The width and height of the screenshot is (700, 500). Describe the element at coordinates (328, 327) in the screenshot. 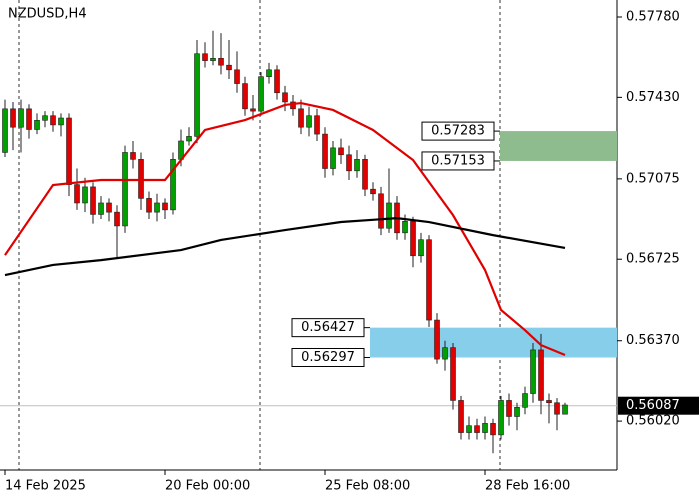

I see `zone-label: 0.56427` at that location.